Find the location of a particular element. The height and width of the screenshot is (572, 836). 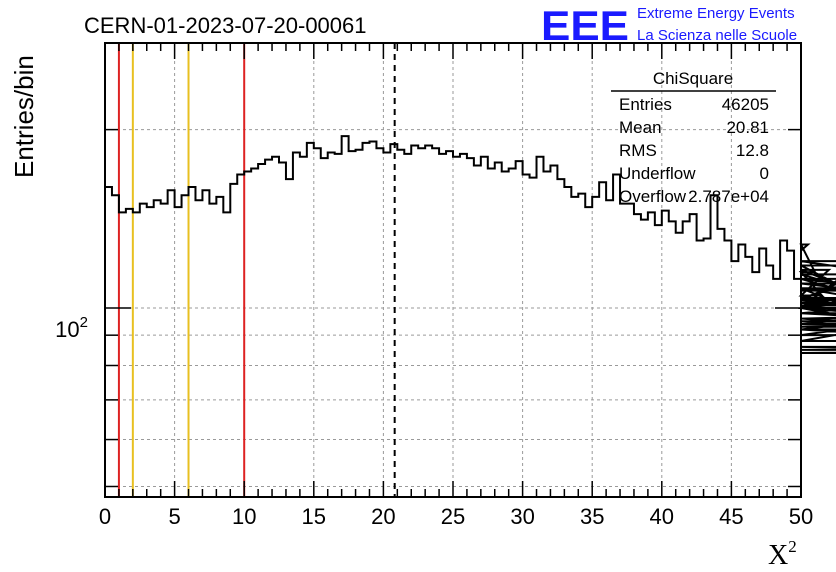

chart-title: CERN-01-2023-07-20-00061 is located at coordinates (225, 25).